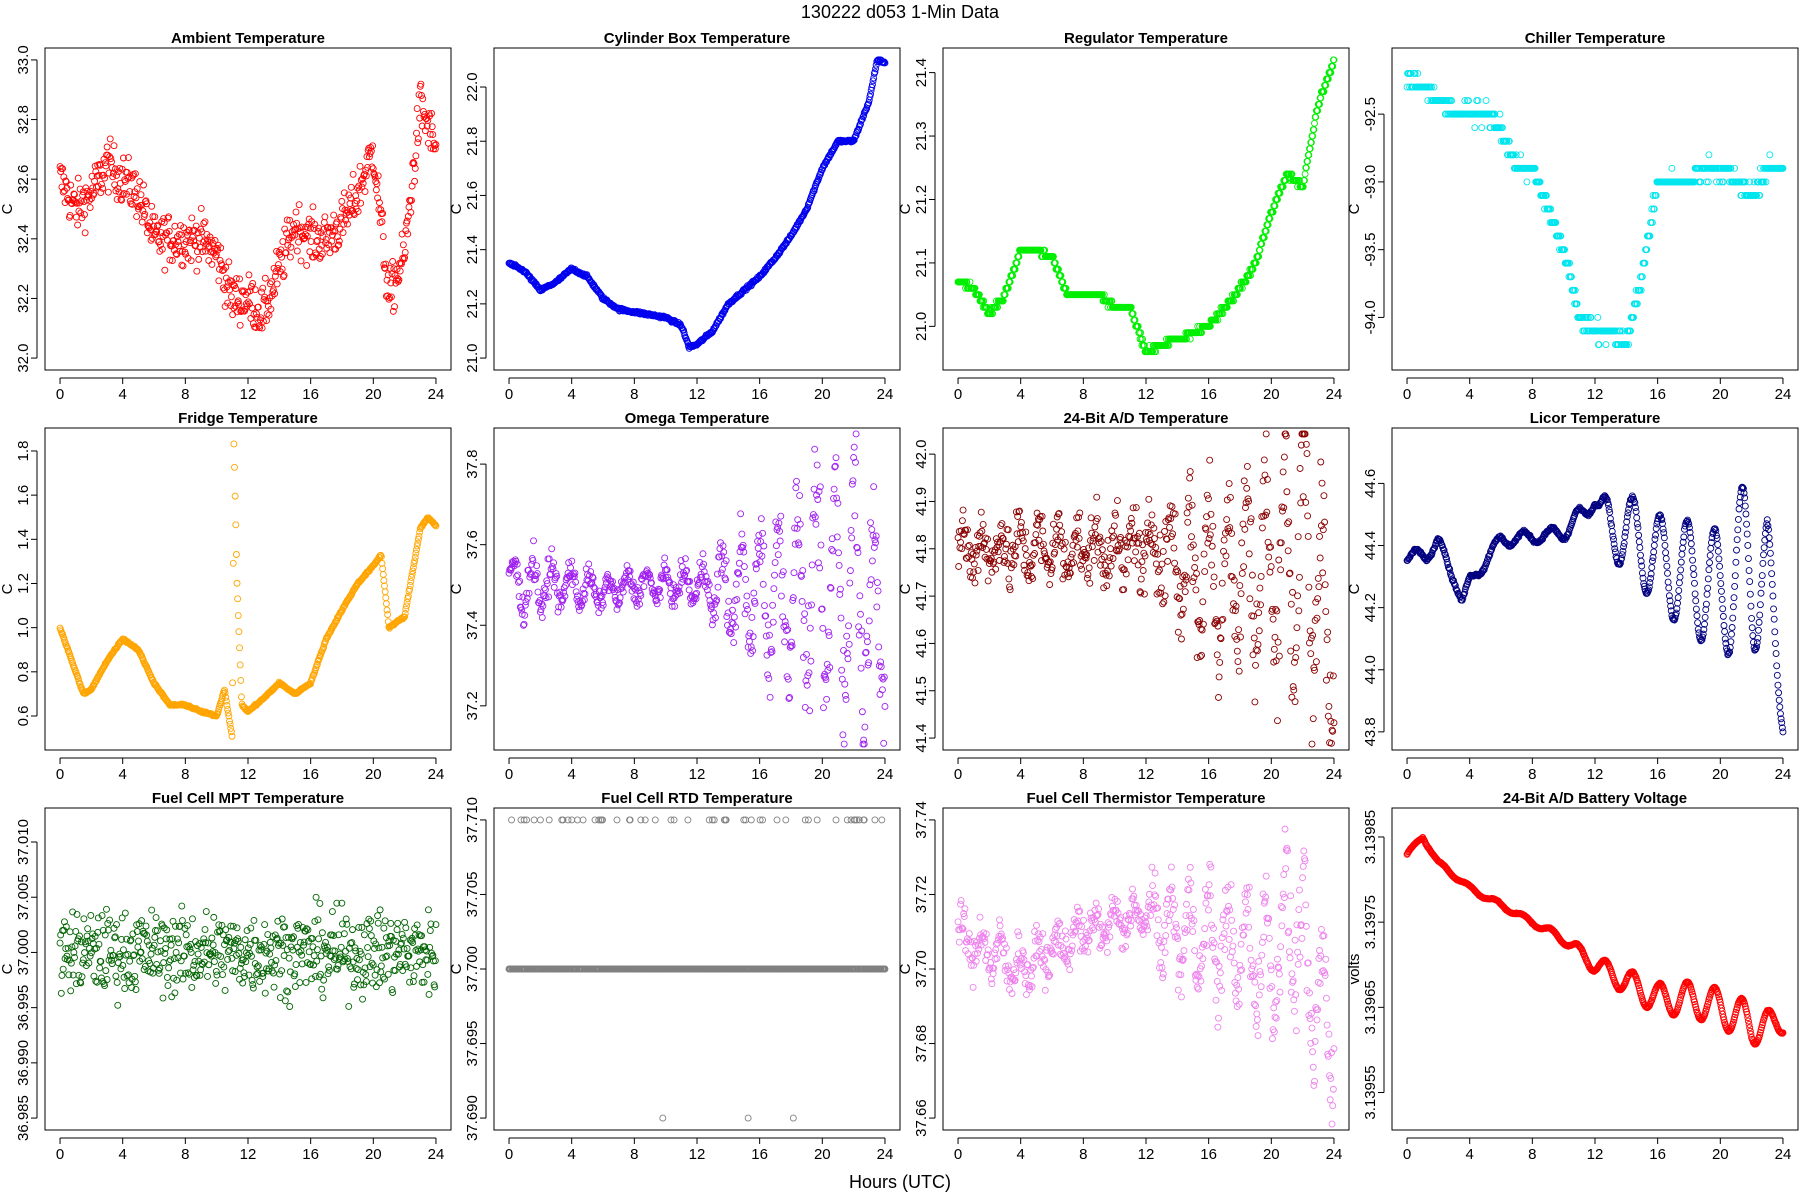 This screenshot has width=1800, height=1200. I want to click on y-tick-label: 21.6, so click(472, 195).